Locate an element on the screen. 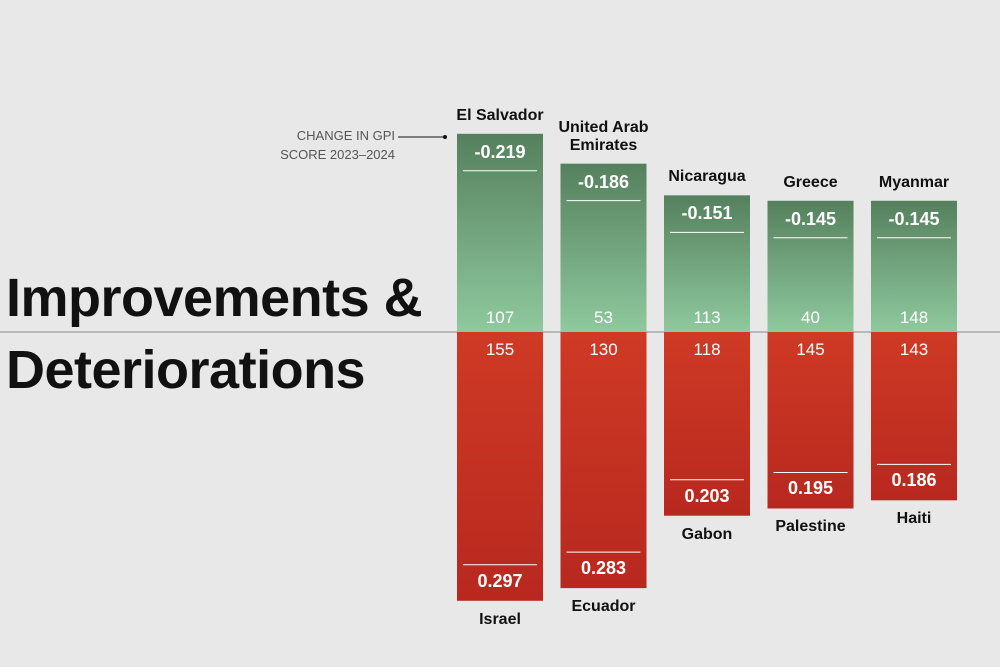 The width and height of the screenshot is (1000, 667). category-label: Haiti is located at coordinates (914, 519).